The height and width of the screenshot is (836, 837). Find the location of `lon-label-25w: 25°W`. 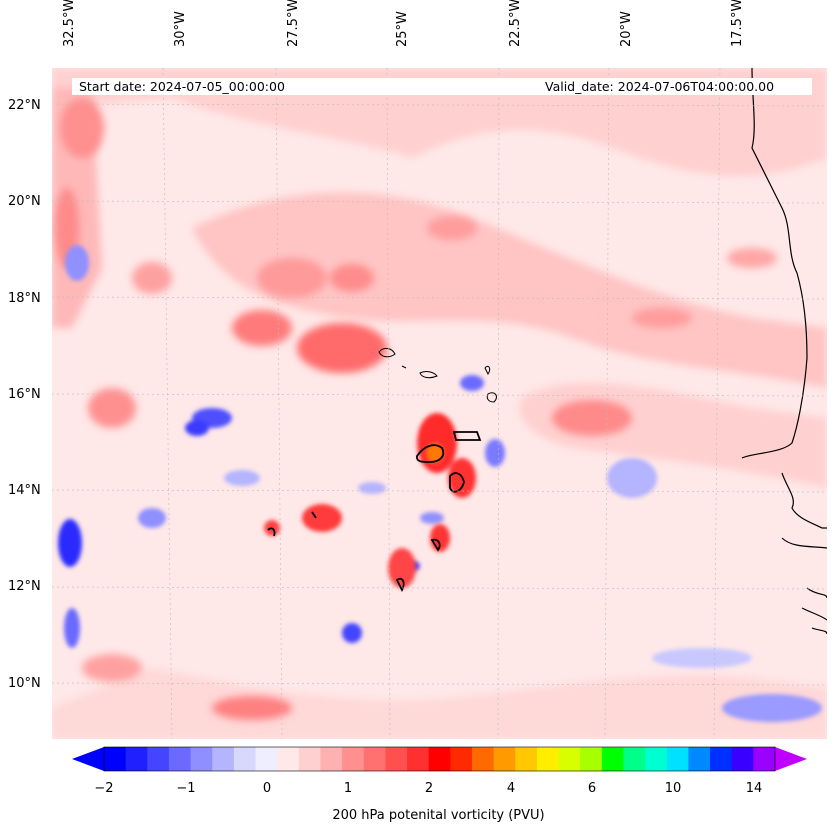

lon-label-25w: 25°W is located at coordinates (402, 29).